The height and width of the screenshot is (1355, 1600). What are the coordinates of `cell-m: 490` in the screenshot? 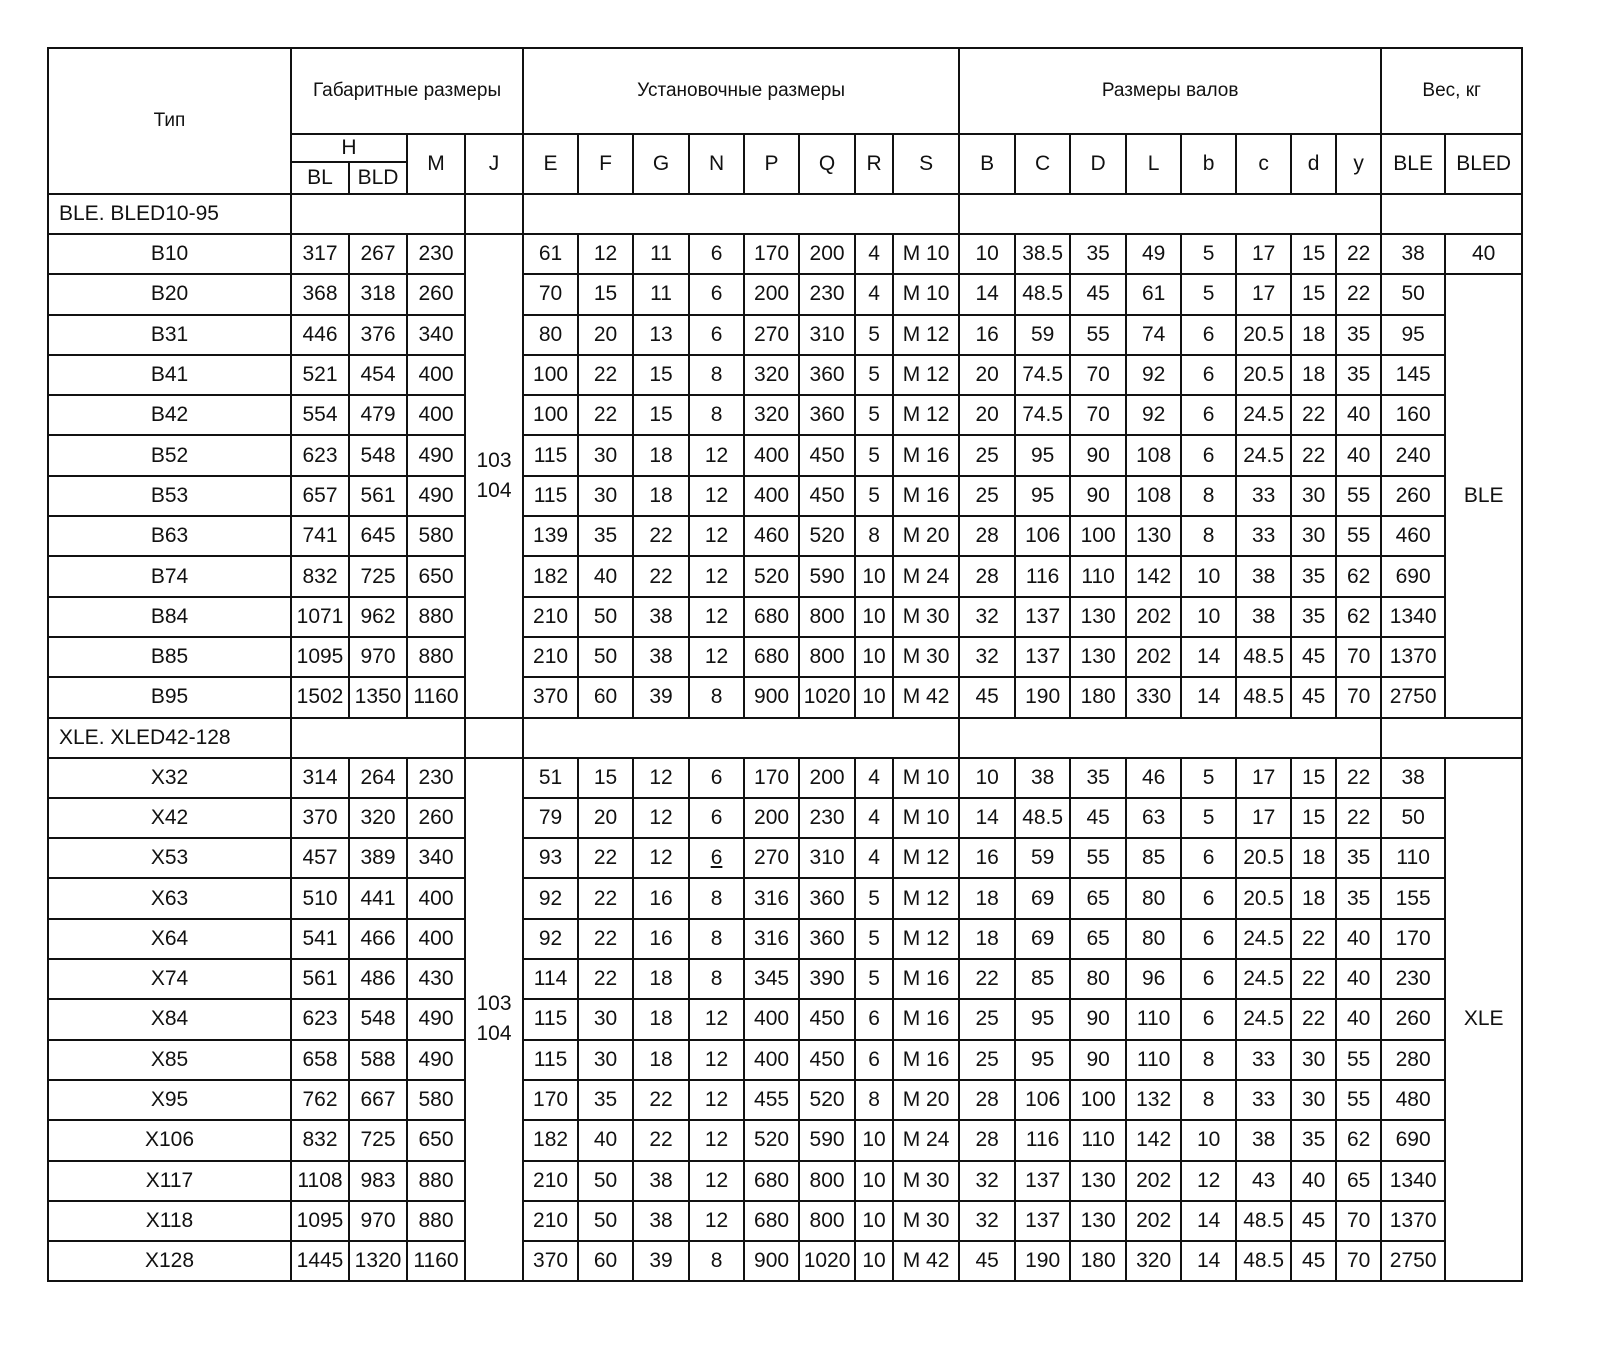 It's located at (436, 1019).